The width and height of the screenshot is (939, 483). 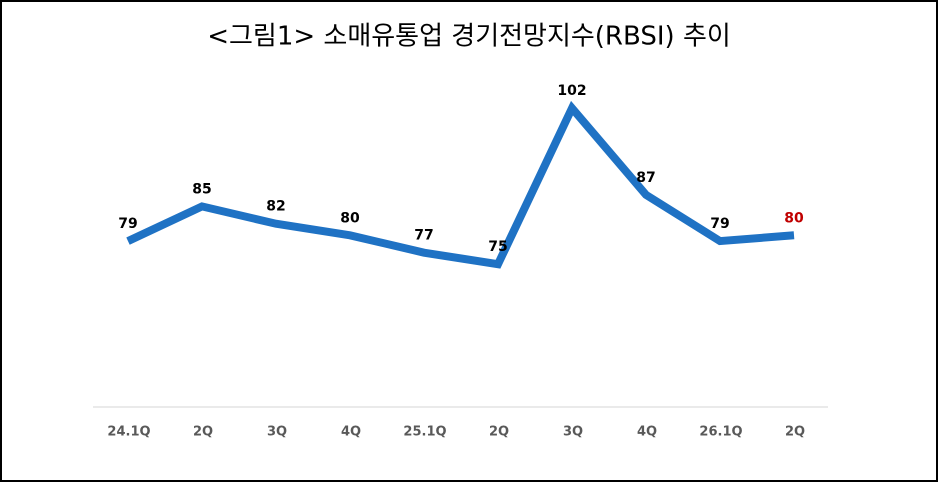 What do you see at coordinates (645, 178) in the screenshot?
I see `value-label: 87` at bounding box center [645, 178].